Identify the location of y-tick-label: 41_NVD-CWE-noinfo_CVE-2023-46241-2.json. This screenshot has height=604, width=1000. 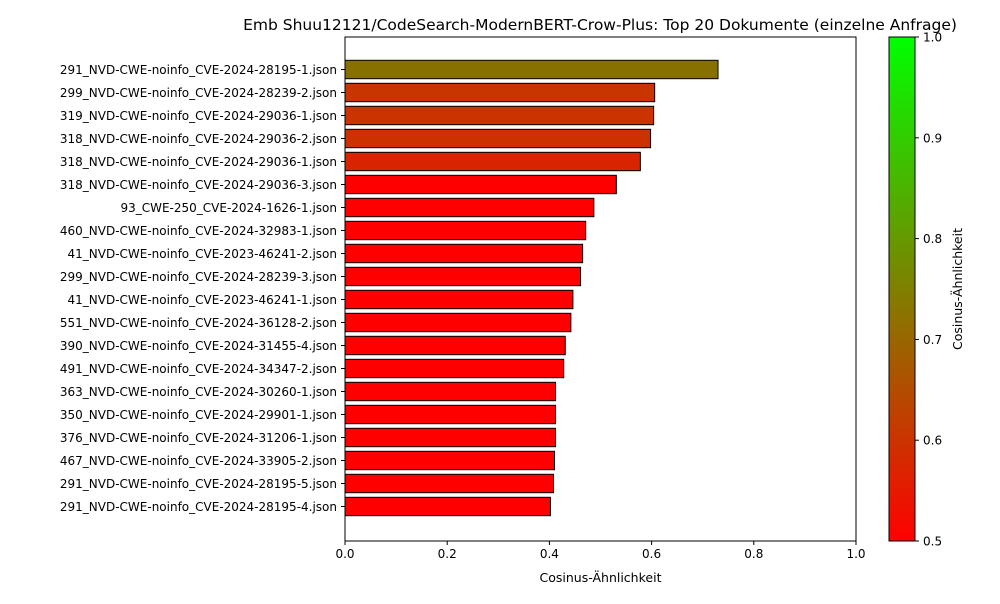
(203, 254).